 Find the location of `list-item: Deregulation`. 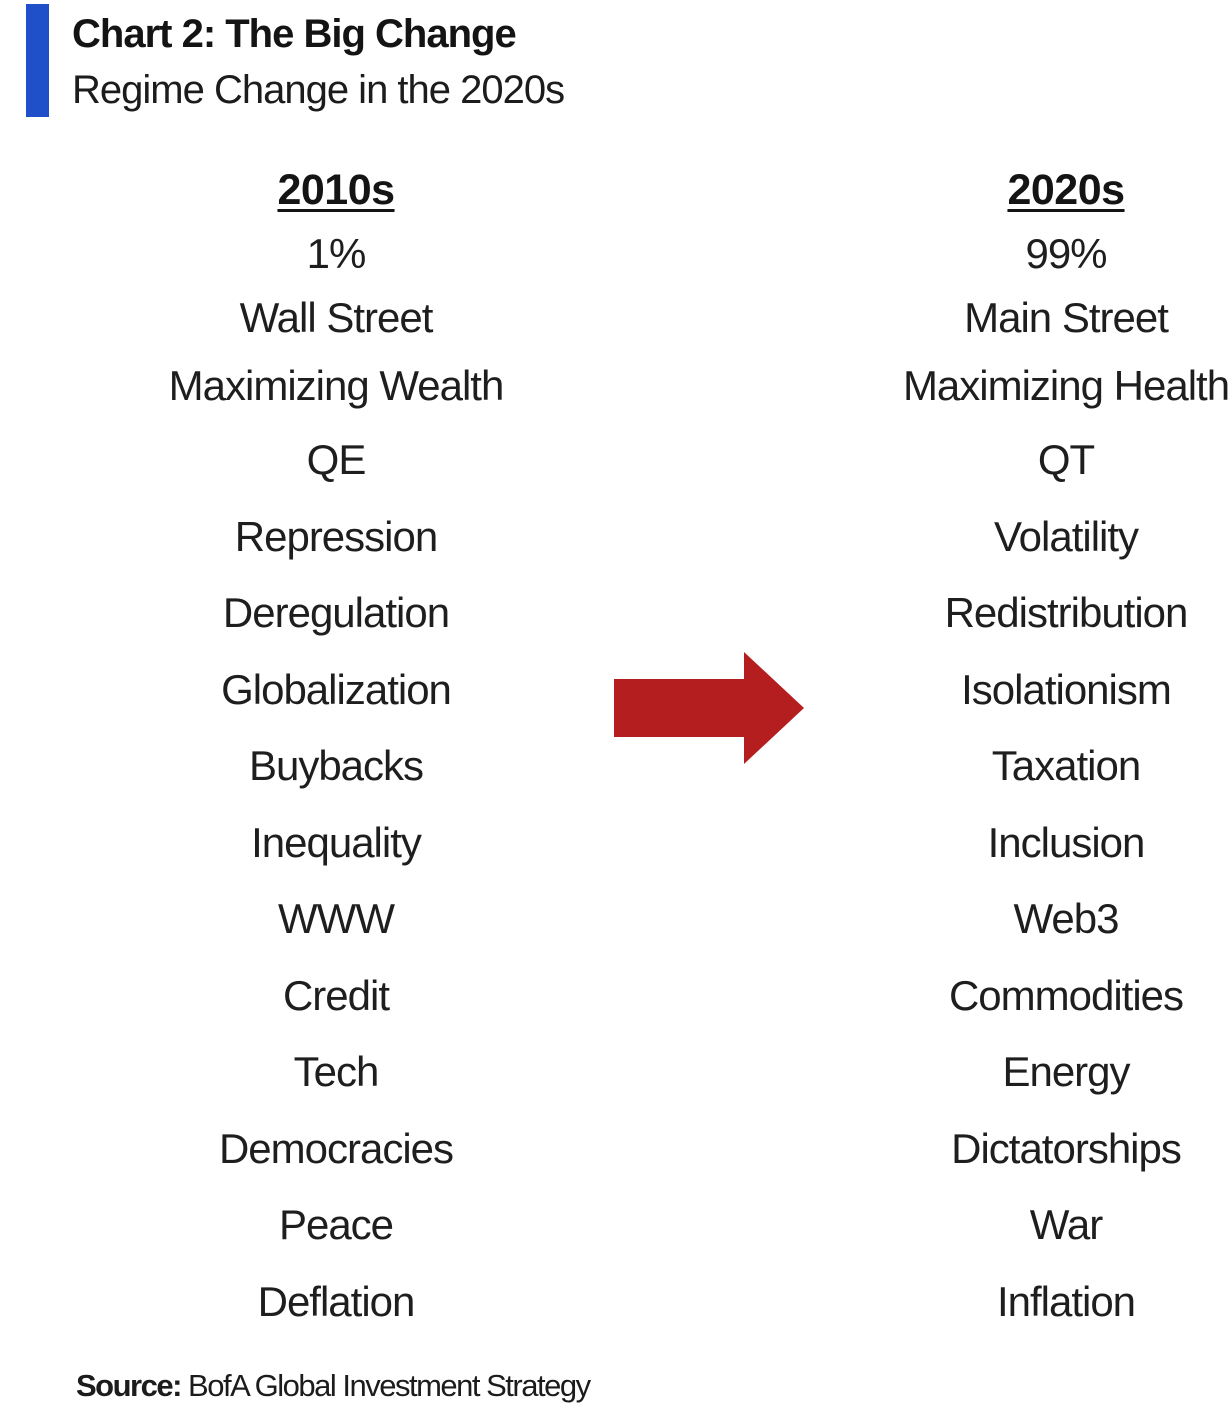

list-item: Deregulation is located at coordinates (336, 612).